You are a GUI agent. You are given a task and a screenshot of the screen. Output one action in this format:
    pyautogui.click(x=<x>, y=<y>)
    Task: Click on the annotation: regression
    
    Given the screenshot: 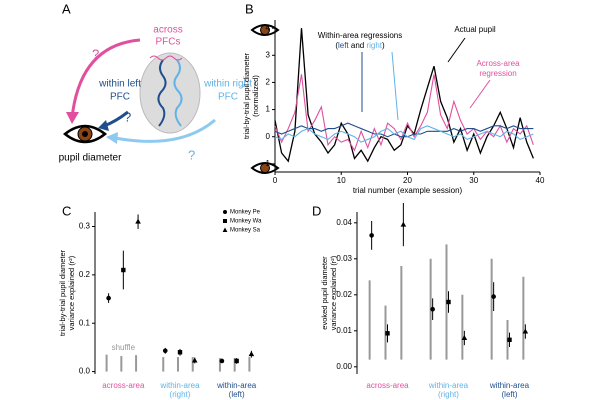 What is the action you would take?
    pyautogui.click(x=497, y=73)
    